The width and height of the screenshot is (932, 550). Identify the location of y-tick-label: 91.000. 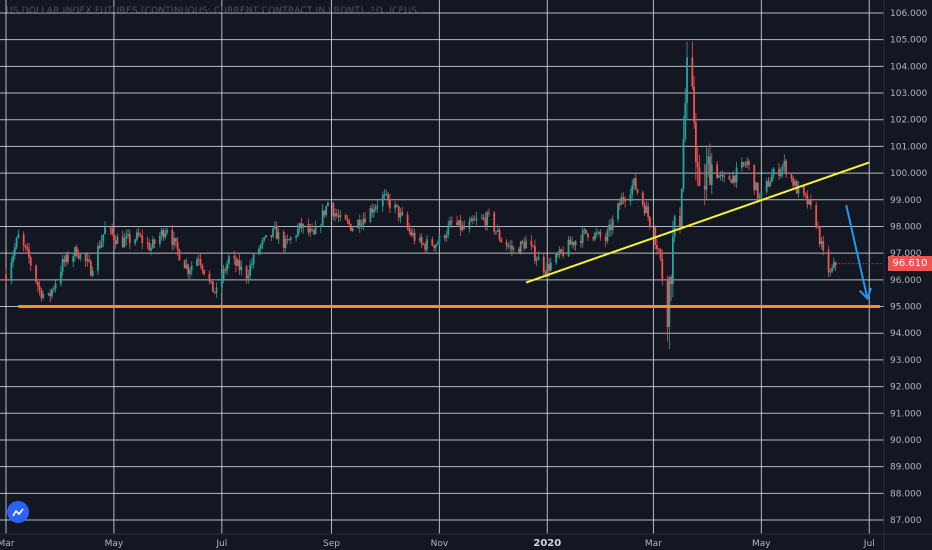
(906, 414).